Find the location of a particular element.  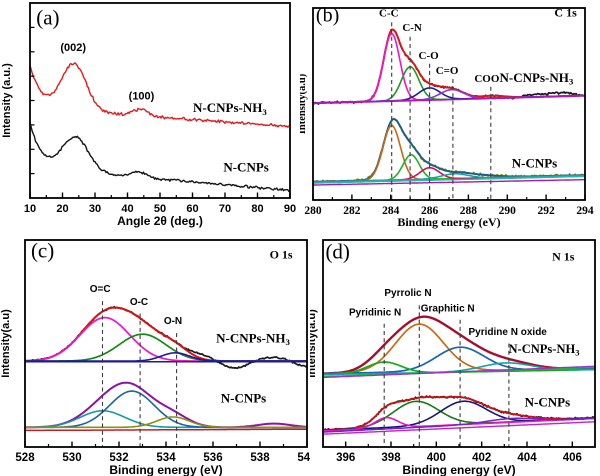

curve-ncnps-baseline-cyan is located at coordinates (449, 179).